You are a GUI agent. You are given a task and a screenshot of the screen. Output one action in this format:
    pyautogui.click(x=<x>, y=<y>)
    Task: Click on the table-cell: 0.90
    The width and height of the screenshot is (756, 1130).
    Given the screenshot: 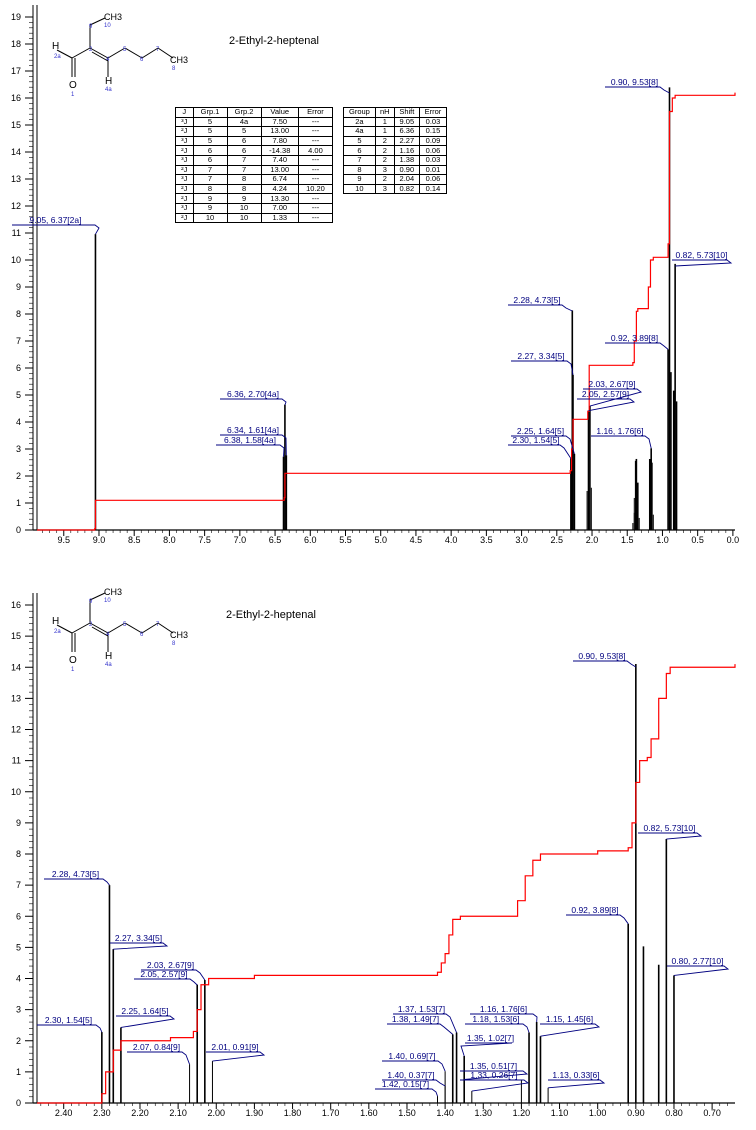 What is the action you would take?
    pyautogui.click(x=406, y=170)
    